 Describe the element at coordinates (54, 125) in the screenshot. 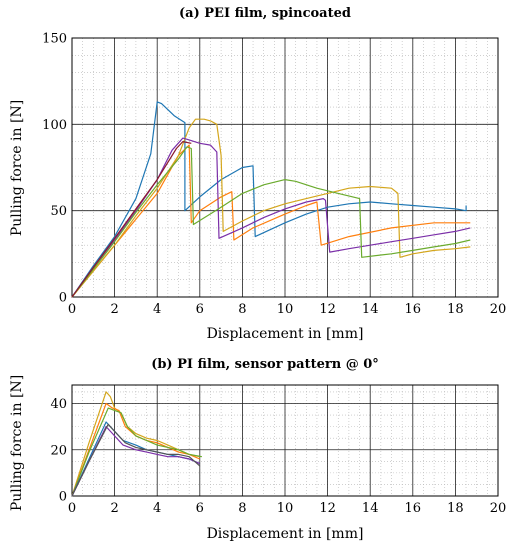

I see `y-tick-label: 100` at that location.